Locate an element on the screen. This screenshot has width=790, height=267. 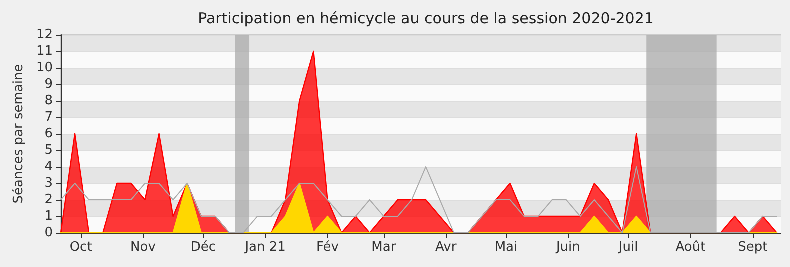
x-tick-label: Nov is located at coordinates (143, 247).